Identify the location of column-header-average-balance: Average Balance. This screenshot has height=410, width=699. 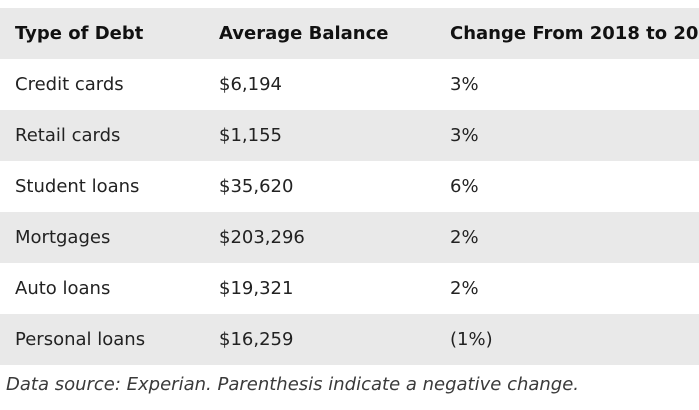
(304, 33).